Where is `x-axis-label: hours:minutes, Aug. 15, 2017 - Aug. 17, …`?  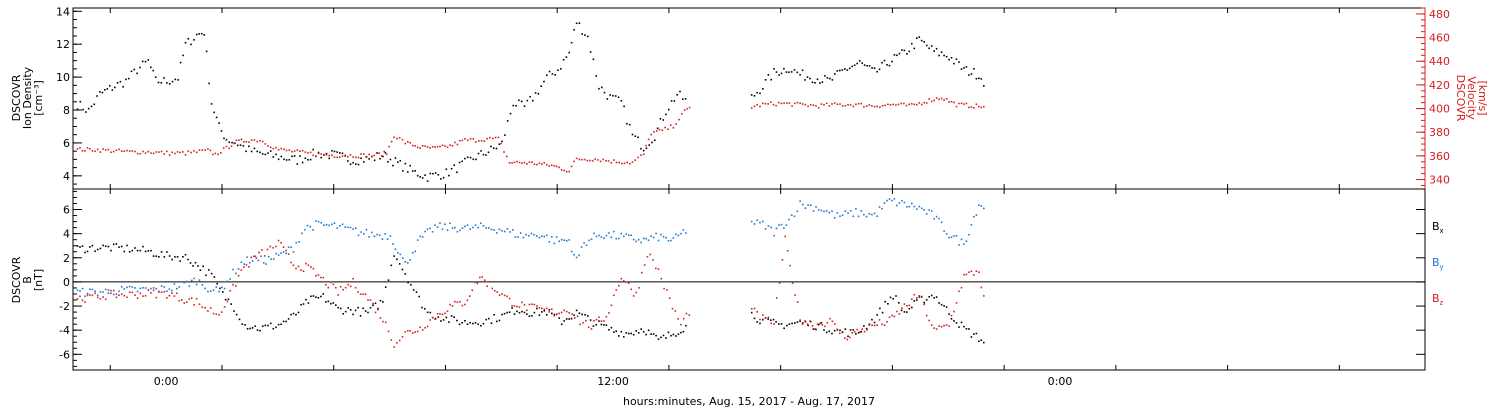 x-axis-label: hours:minutes, Aug. 15, 2017 - Aug. 17, … is located at coordinates (749, 401).